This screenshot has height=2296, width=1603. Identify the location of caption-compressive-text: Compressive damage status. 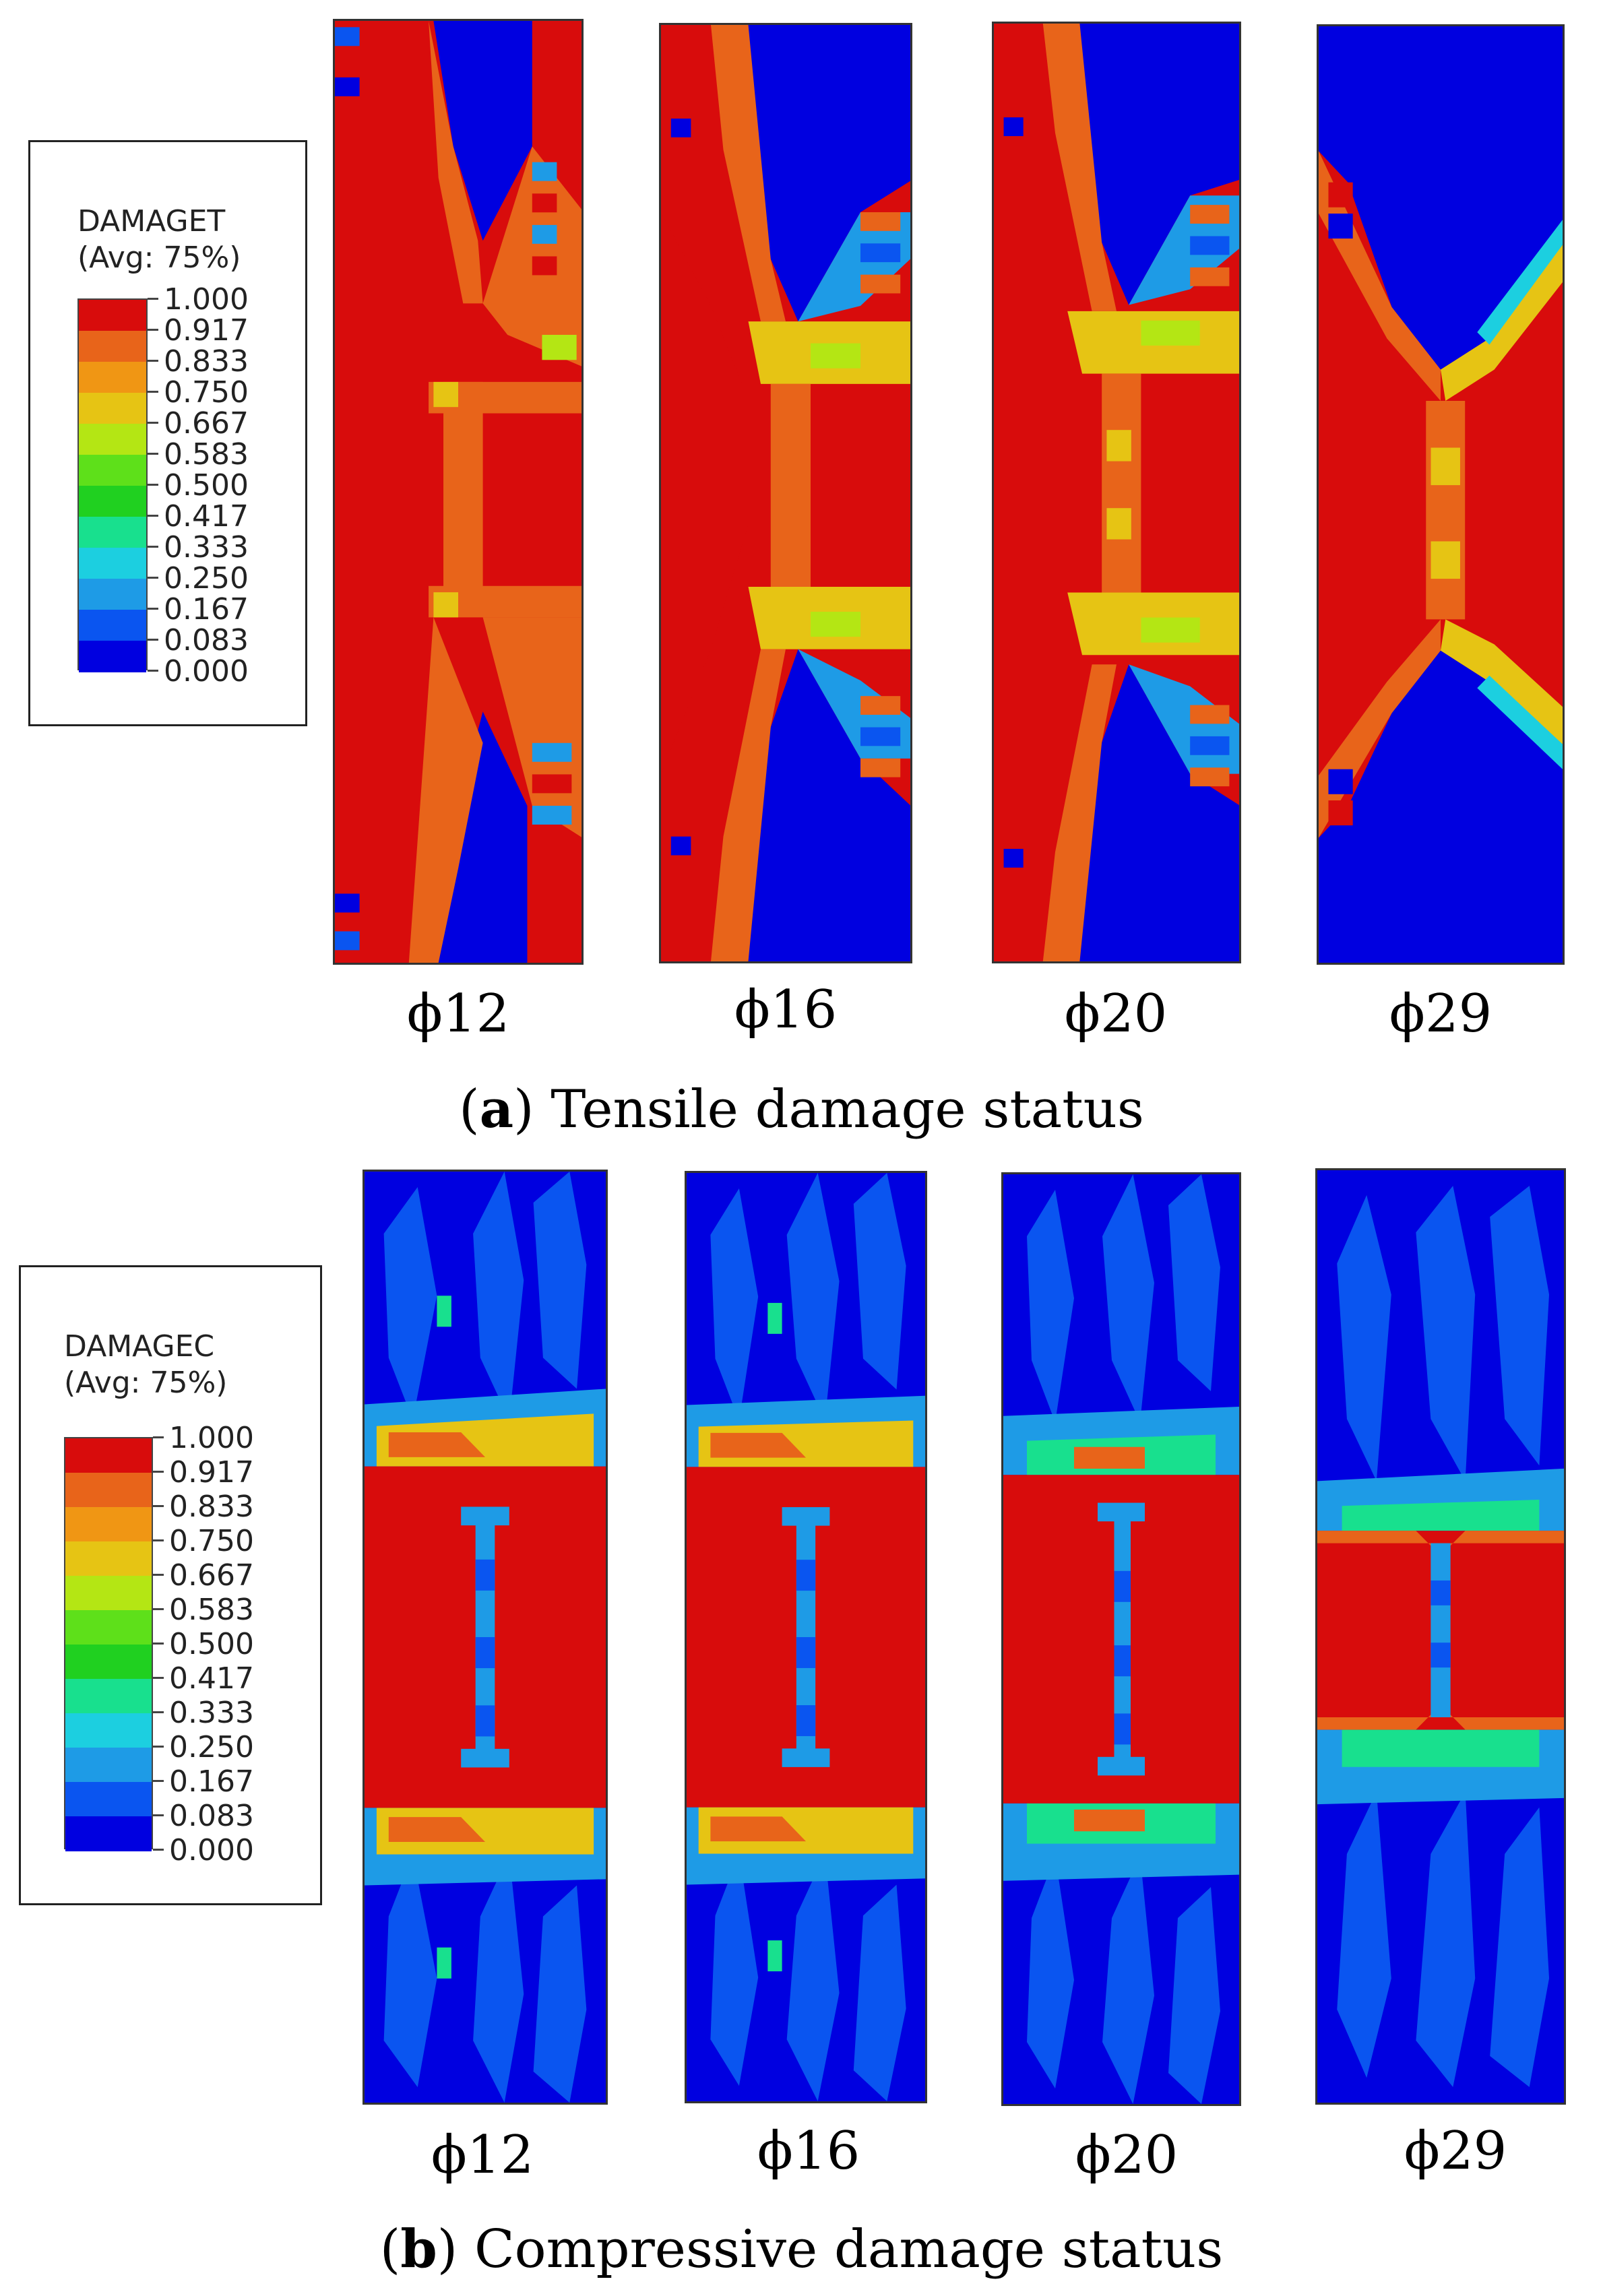
(849, 2249).